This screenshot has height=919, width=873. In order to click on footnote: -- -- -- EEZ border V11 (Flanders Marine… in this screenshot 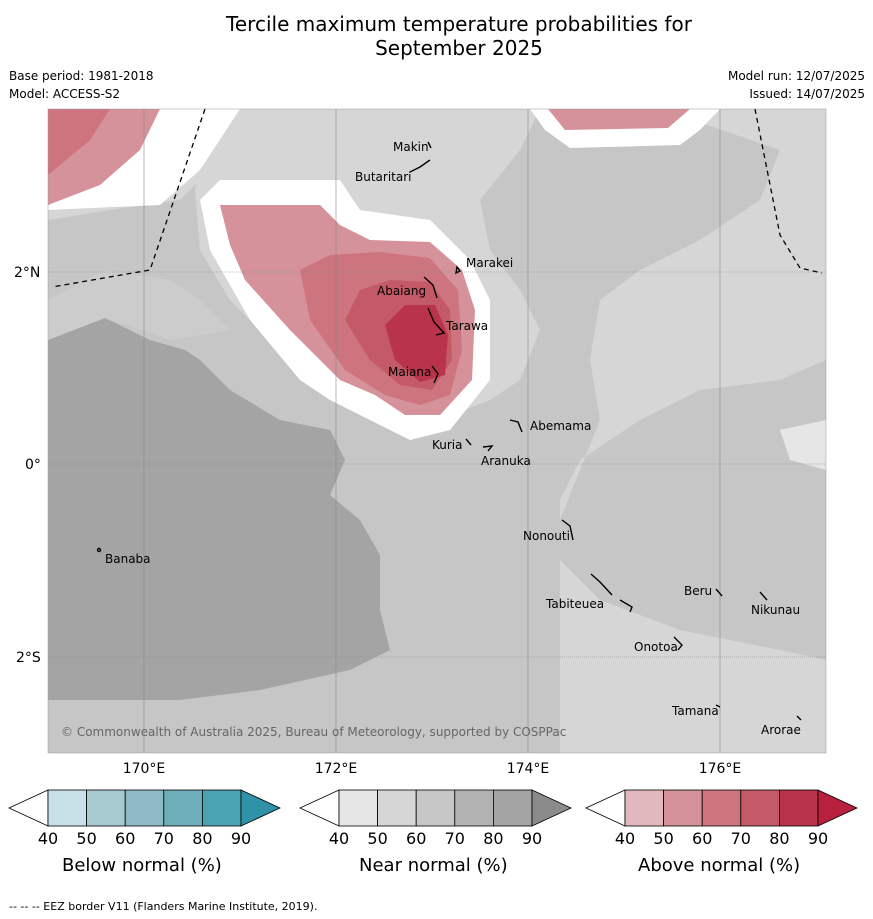, I will do `click(163, 906)`.